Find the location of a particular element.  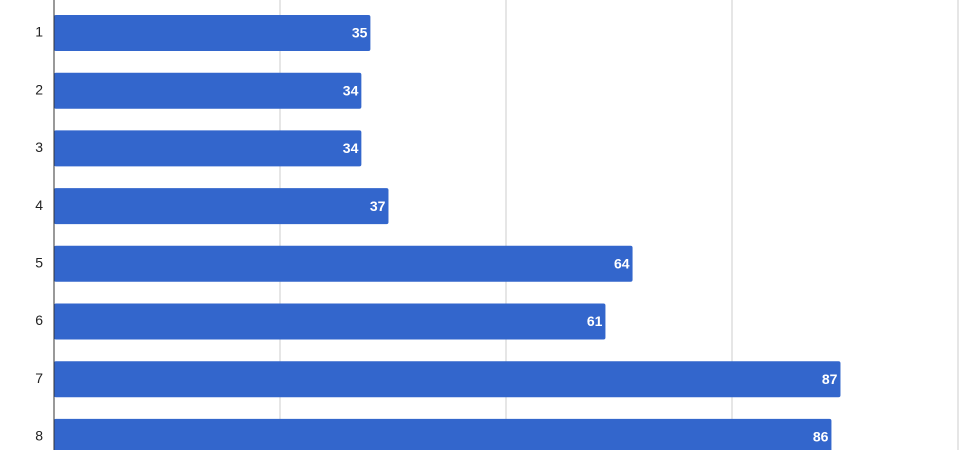

y-tick-label: 3 is located at coordinates (39, 147).